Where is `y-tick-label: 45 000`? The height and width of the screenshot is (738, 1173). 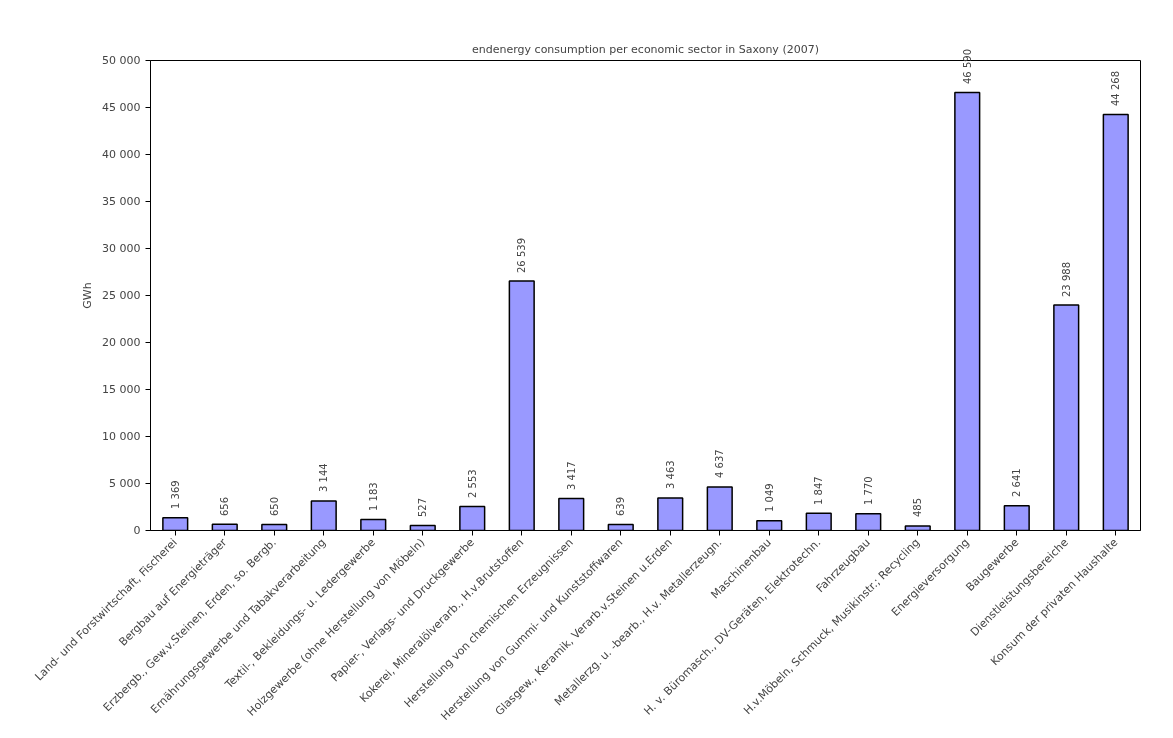
y-tick-label: 45 000 is located at coordinates (121, 107).